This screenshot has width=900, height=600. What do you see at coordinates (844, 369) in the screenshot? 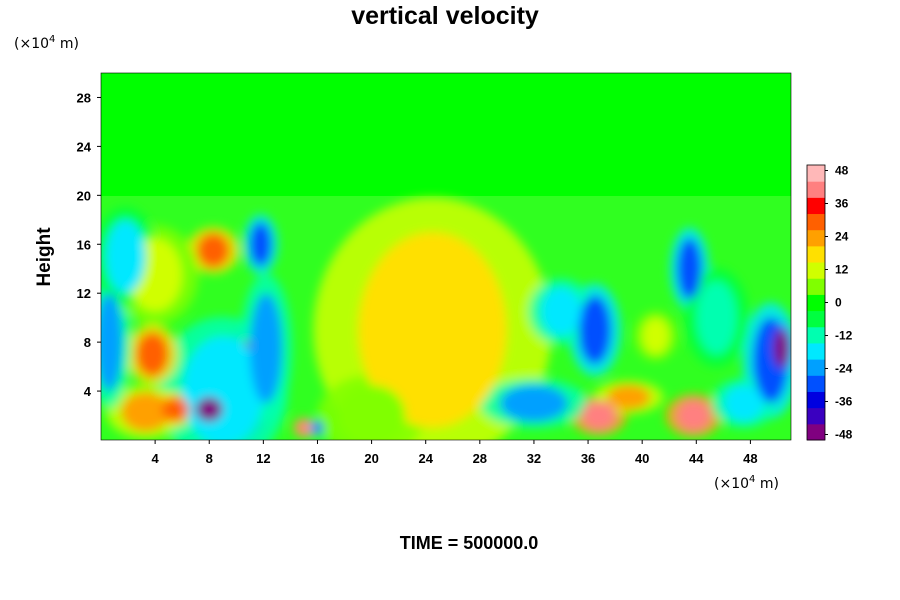
I see `colorbar-tick-label: -24` at bounding box center [844, 369].